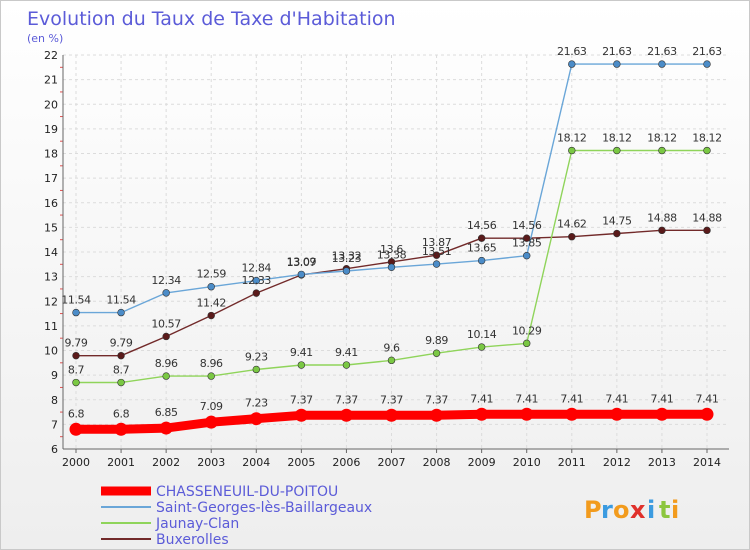 This screenshot has width=750, height=550. I want to click on data-label: 11.54, so click(121, 300).